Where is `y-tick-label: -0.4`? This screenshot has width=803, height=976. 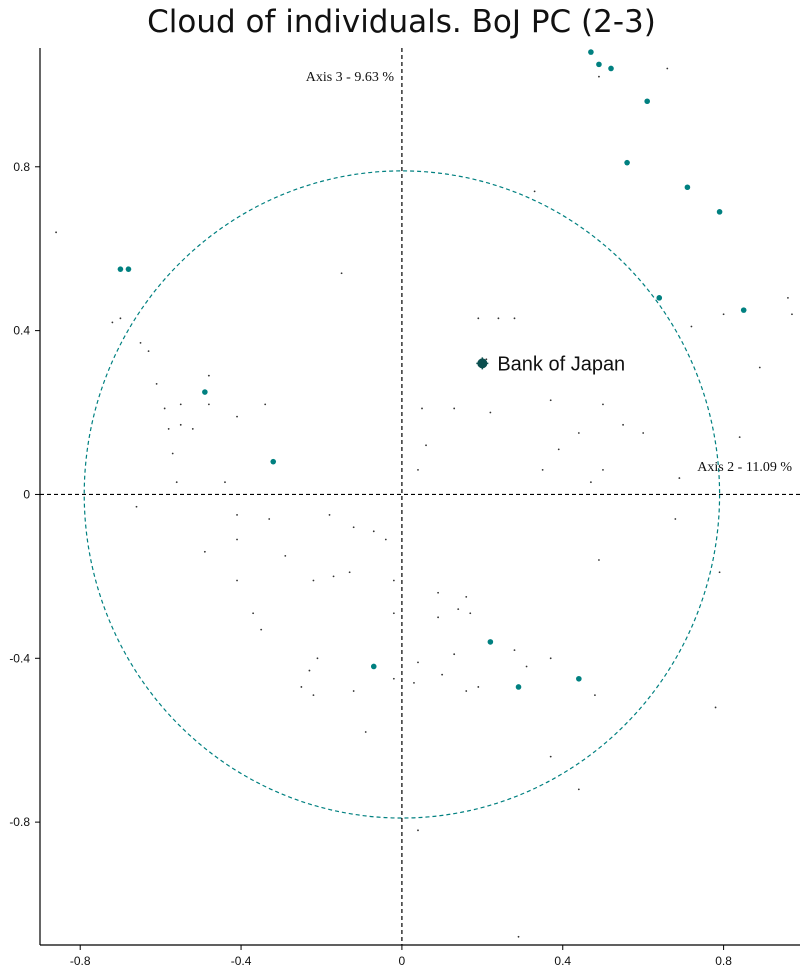
y-tick-label: -0.4 is located at coordinates (19, 658).